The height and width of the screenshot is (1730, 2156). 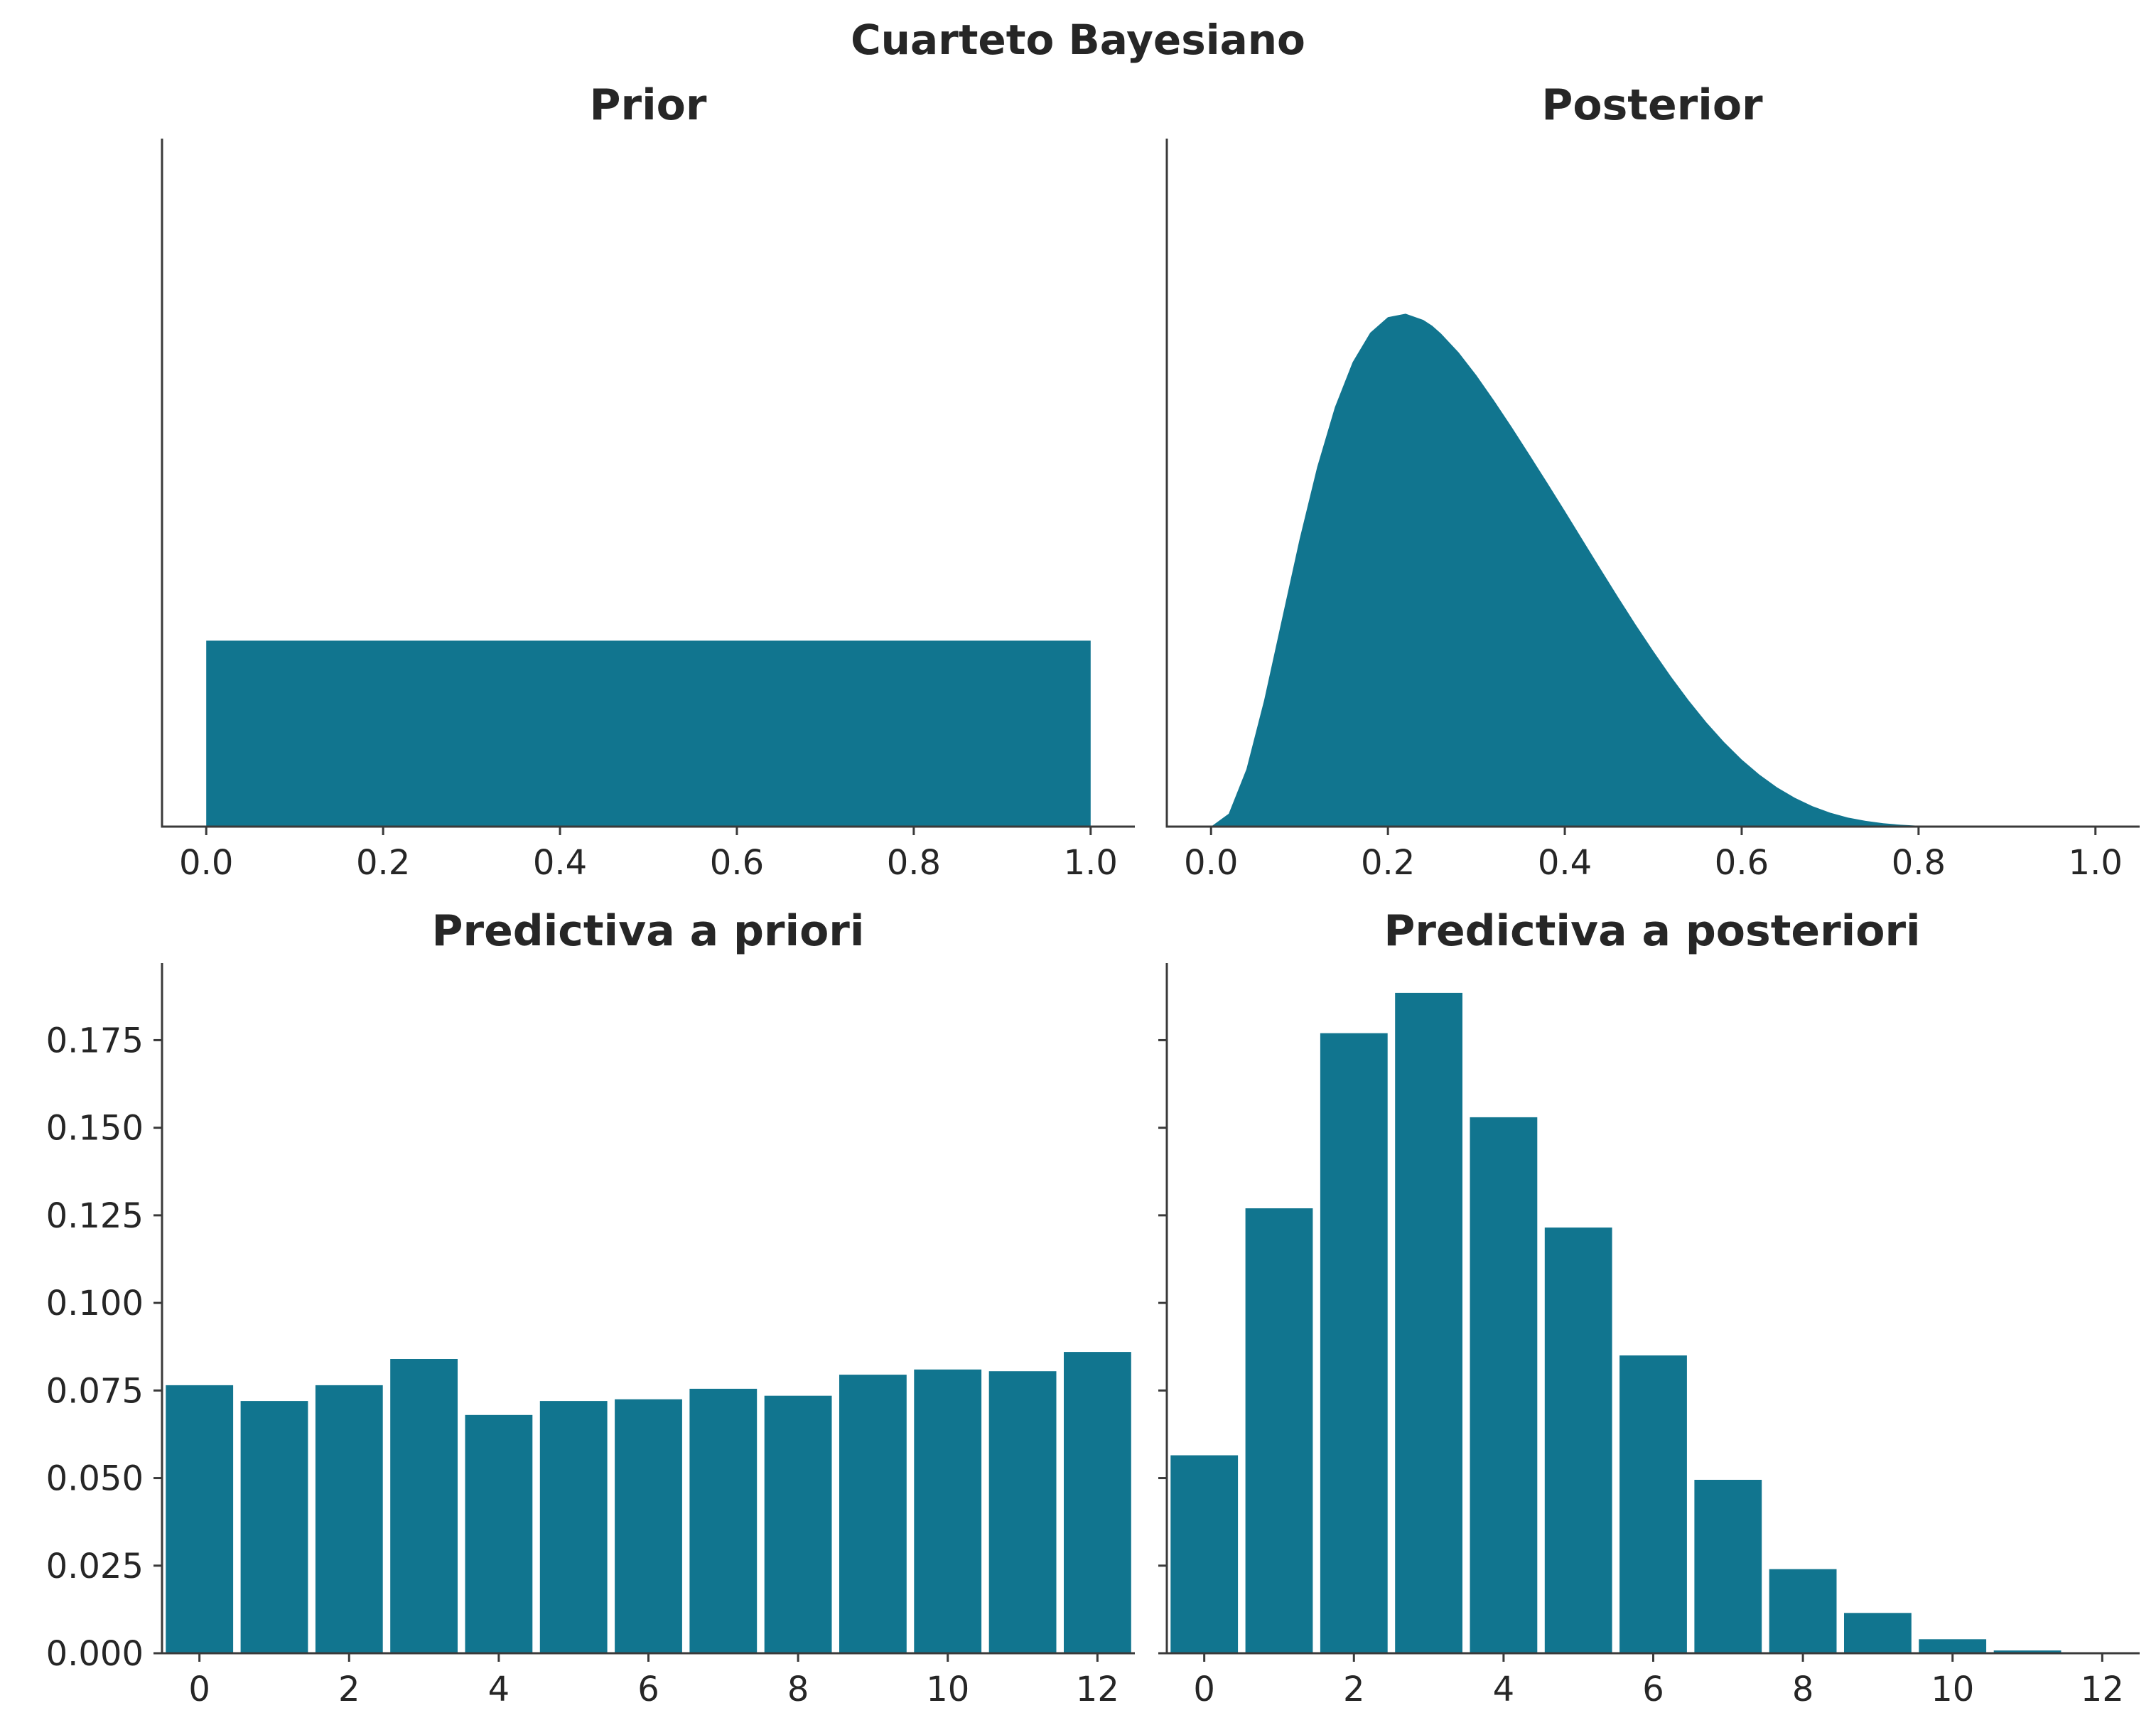 What do you see at coordinates (1211, 863) in the screenshot?
I see `posterior-x-tick-label: 0.0` at bounding box center [1211, 863].